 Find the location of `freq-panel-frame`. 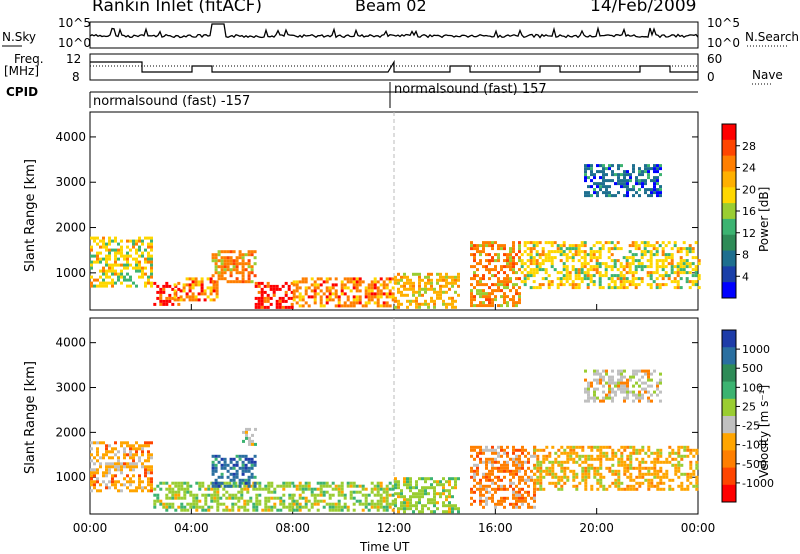

freq-panel-frame is located at coordinates (394, 67).